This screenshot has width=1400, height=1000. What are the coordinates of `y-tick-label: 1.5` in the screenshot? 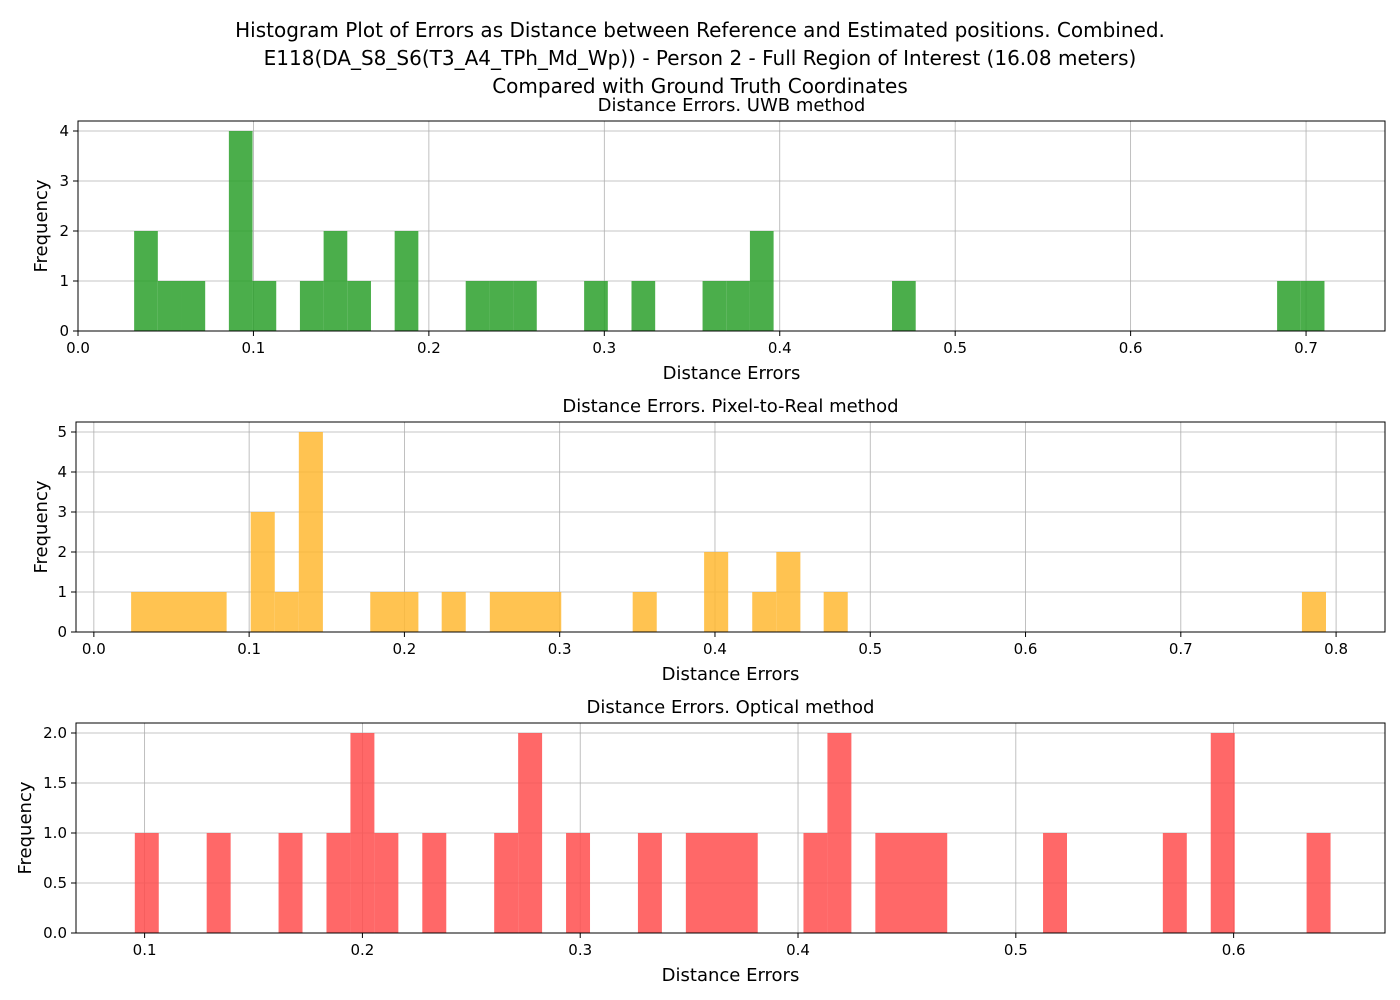 It's located at (55, 783).